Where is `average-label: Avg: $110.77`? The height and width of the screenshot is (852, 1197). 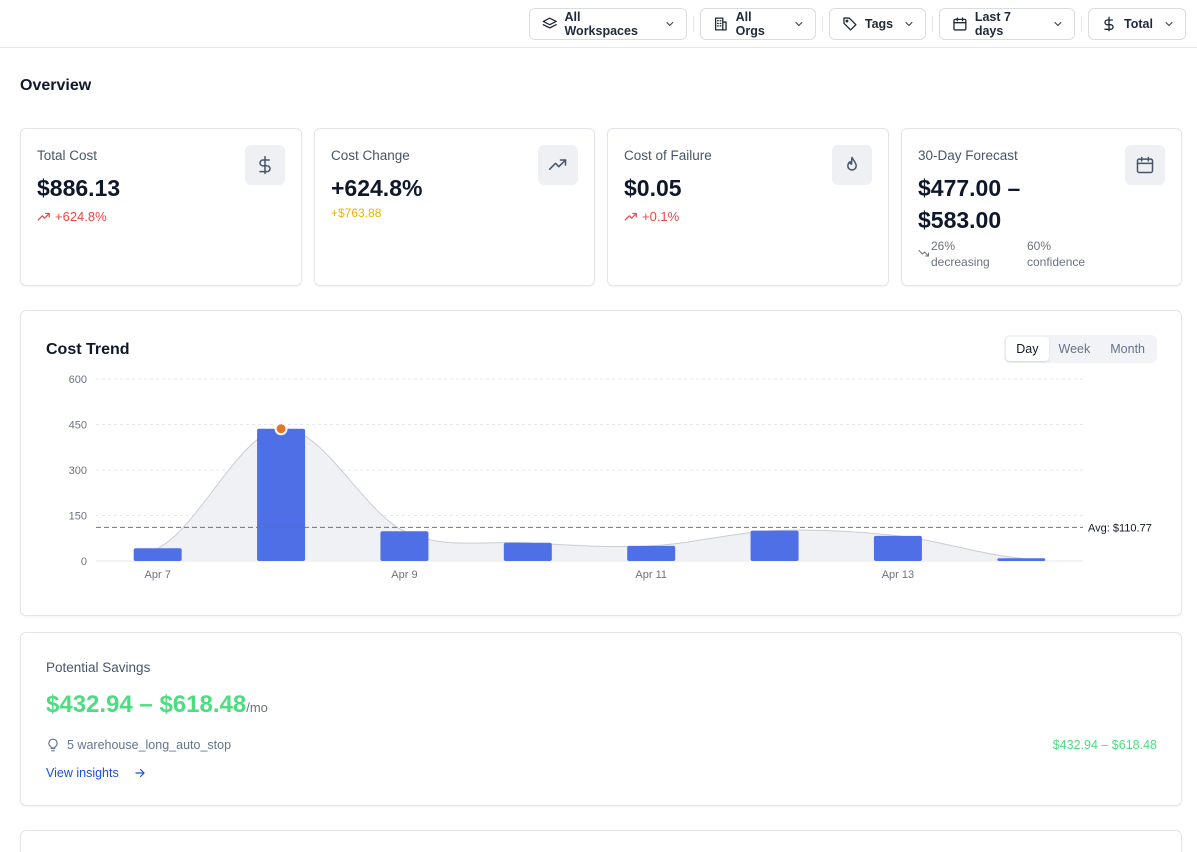 average-label: Avg: $110.77 is located at coordinates (1120, 528).